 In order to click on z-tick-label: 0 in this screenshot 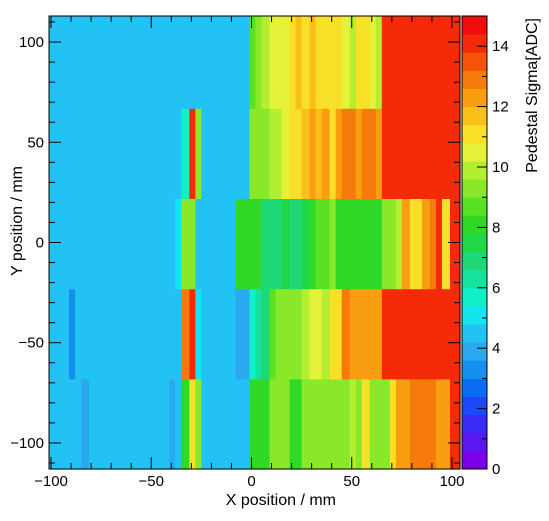, I will do `click(496, 469)`.